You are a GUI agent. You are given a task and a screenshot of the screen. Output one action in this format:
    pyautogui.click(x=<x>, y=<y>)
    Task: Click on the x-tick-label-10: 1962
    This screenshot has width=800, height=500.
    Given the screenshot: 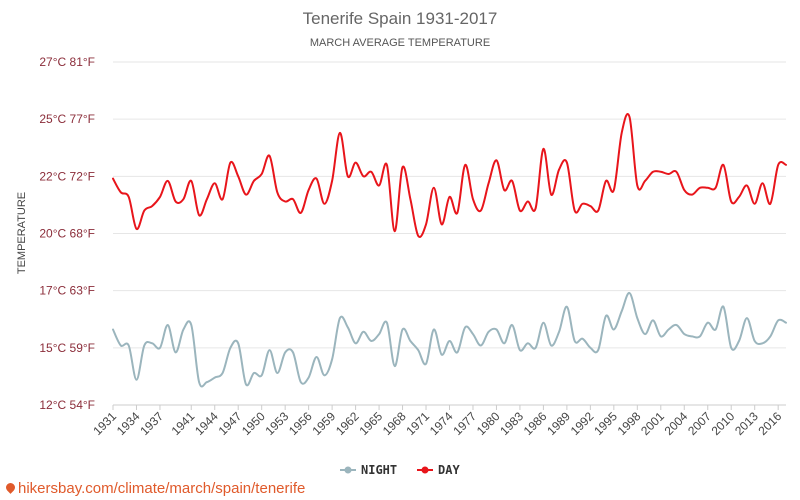 What is the action you would take?
    pyautogui.click(x=347, y=423)
    